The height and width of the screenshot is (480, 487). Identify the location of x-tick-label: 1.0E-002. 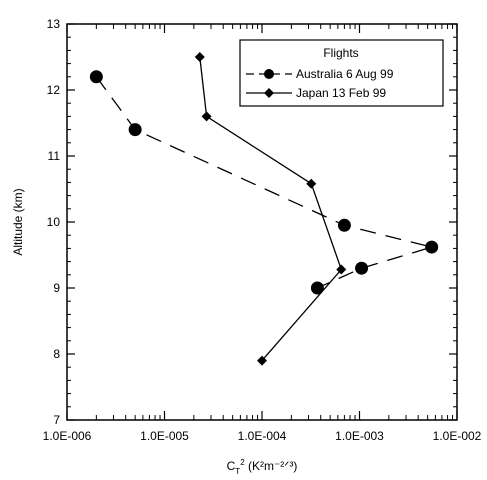
(457, 436).